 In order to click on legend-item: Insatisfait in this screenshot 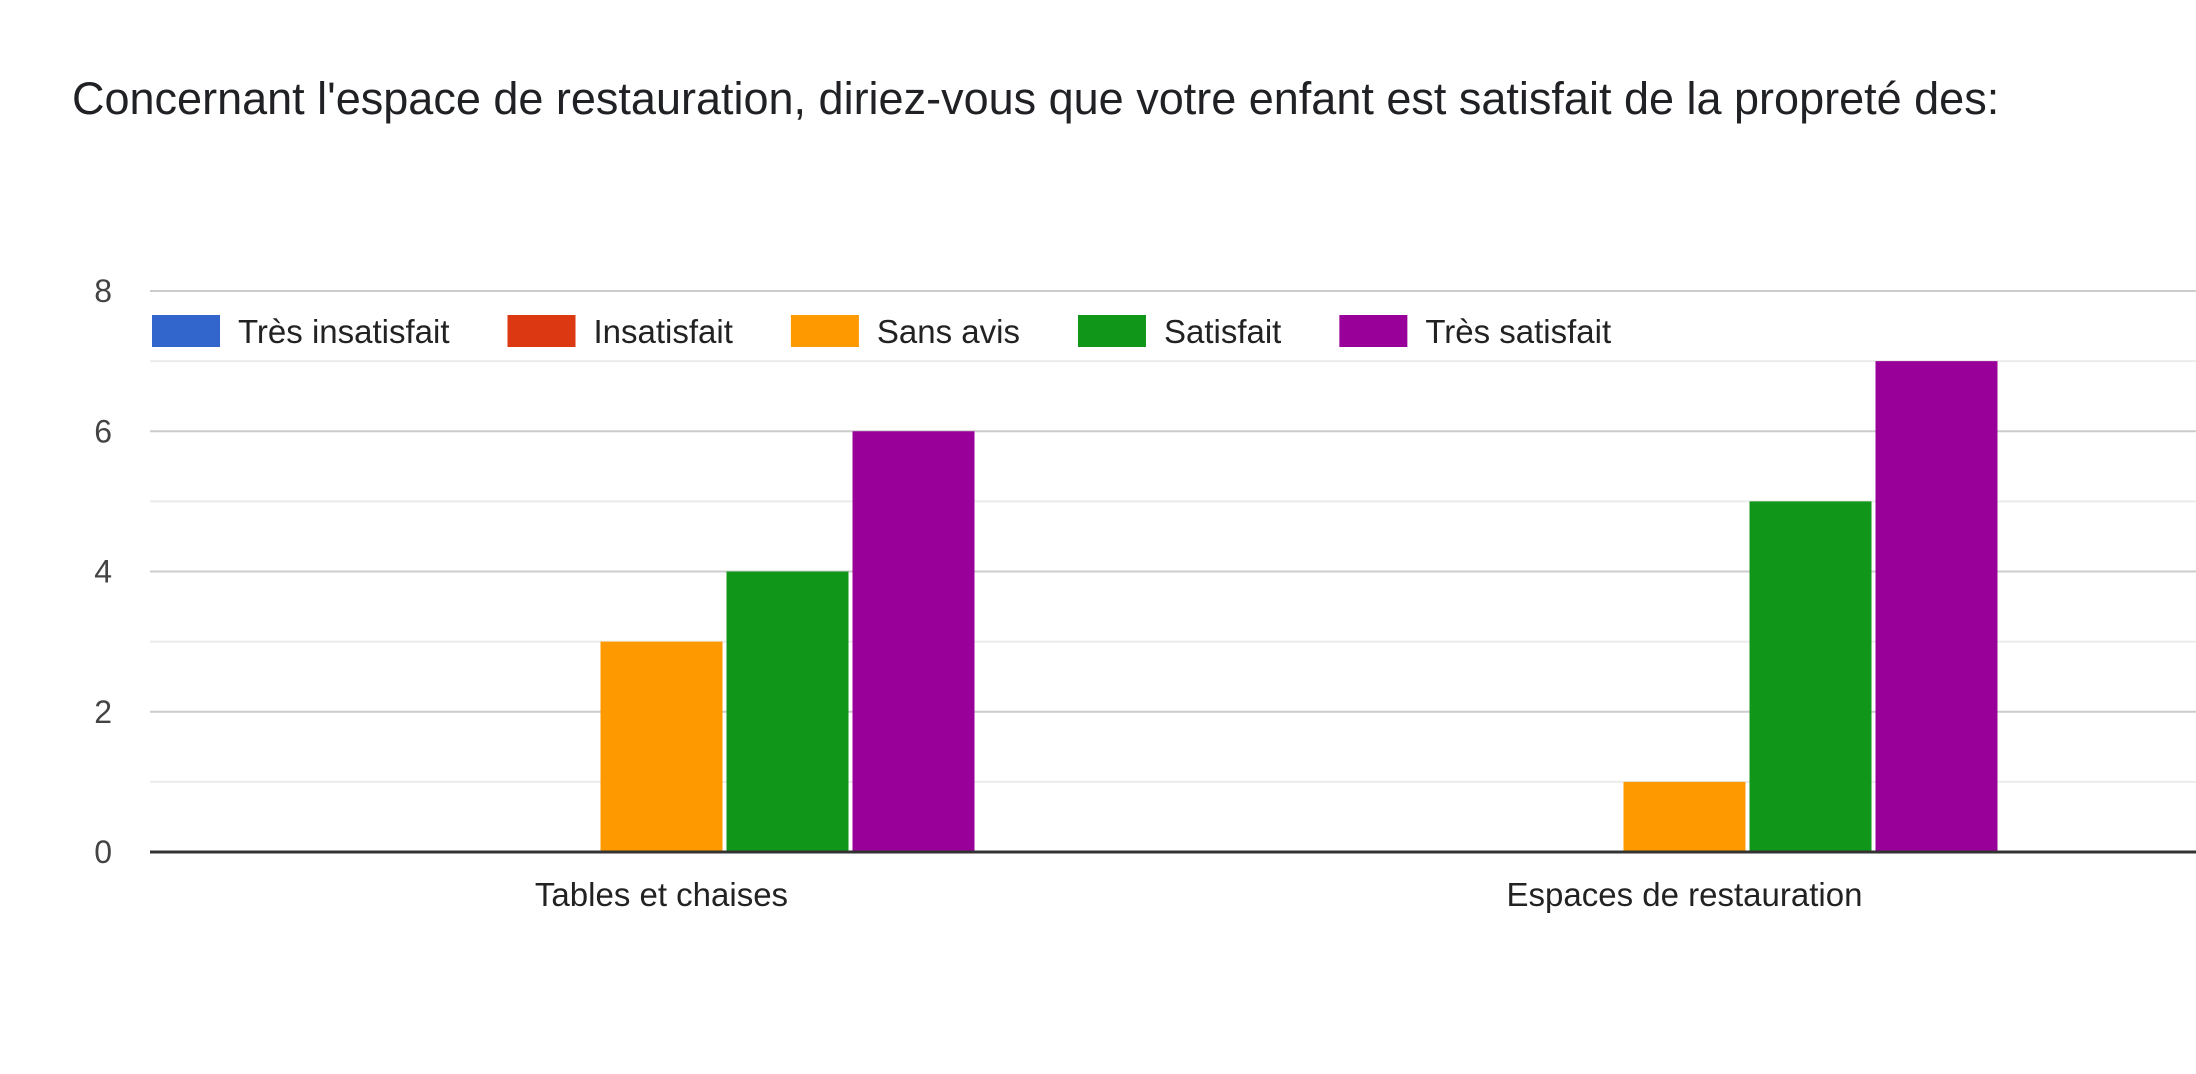, I will do `click(620, 331)`.